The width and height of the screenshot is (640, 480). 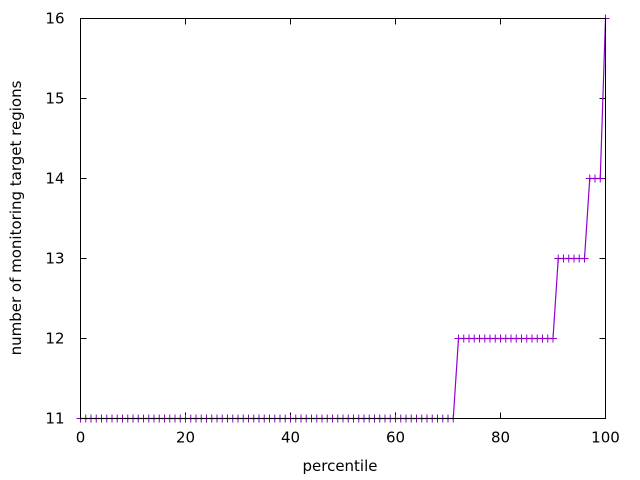 What do you see at coordinates (54, 179) in the screenshot?
I see `y-tick-label: 14` at bounding box center [54, 179].